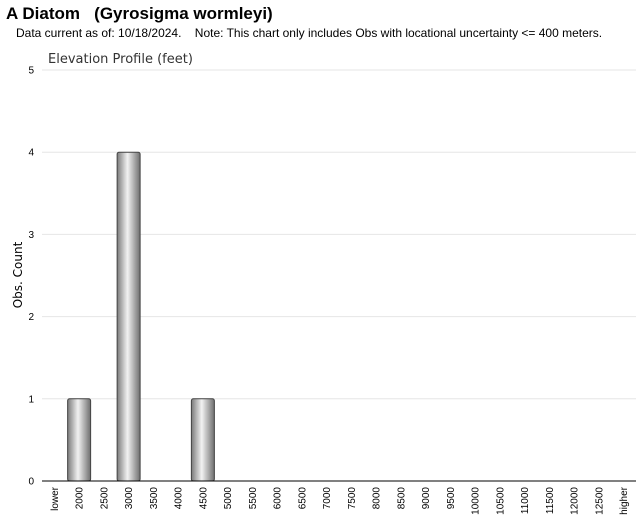 The width and height of the screenshot is (640, 523). What do you see at coordinates (99, 33) in the screenshot?
I see `data-current-text: Data current as of: 10/18/2024.` at bounding box center [99, 33].